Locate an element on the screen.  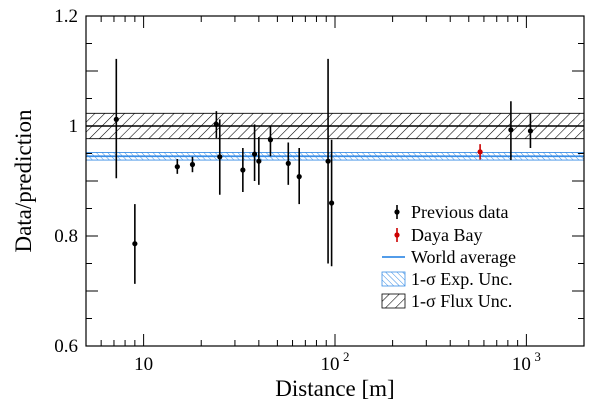
bands-layer is located at coordinates (335, 136).